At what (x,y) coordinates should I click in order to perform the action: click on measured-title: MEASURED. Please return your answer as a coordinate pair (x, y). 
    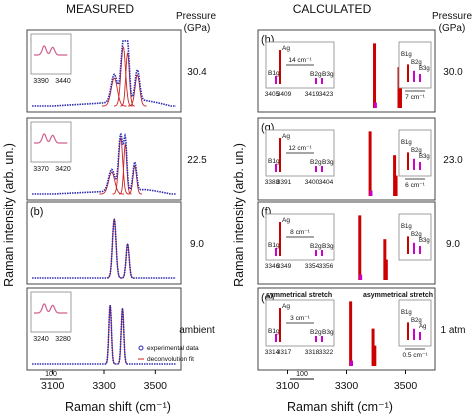
    Looking at the image, I should click on (100, 9).